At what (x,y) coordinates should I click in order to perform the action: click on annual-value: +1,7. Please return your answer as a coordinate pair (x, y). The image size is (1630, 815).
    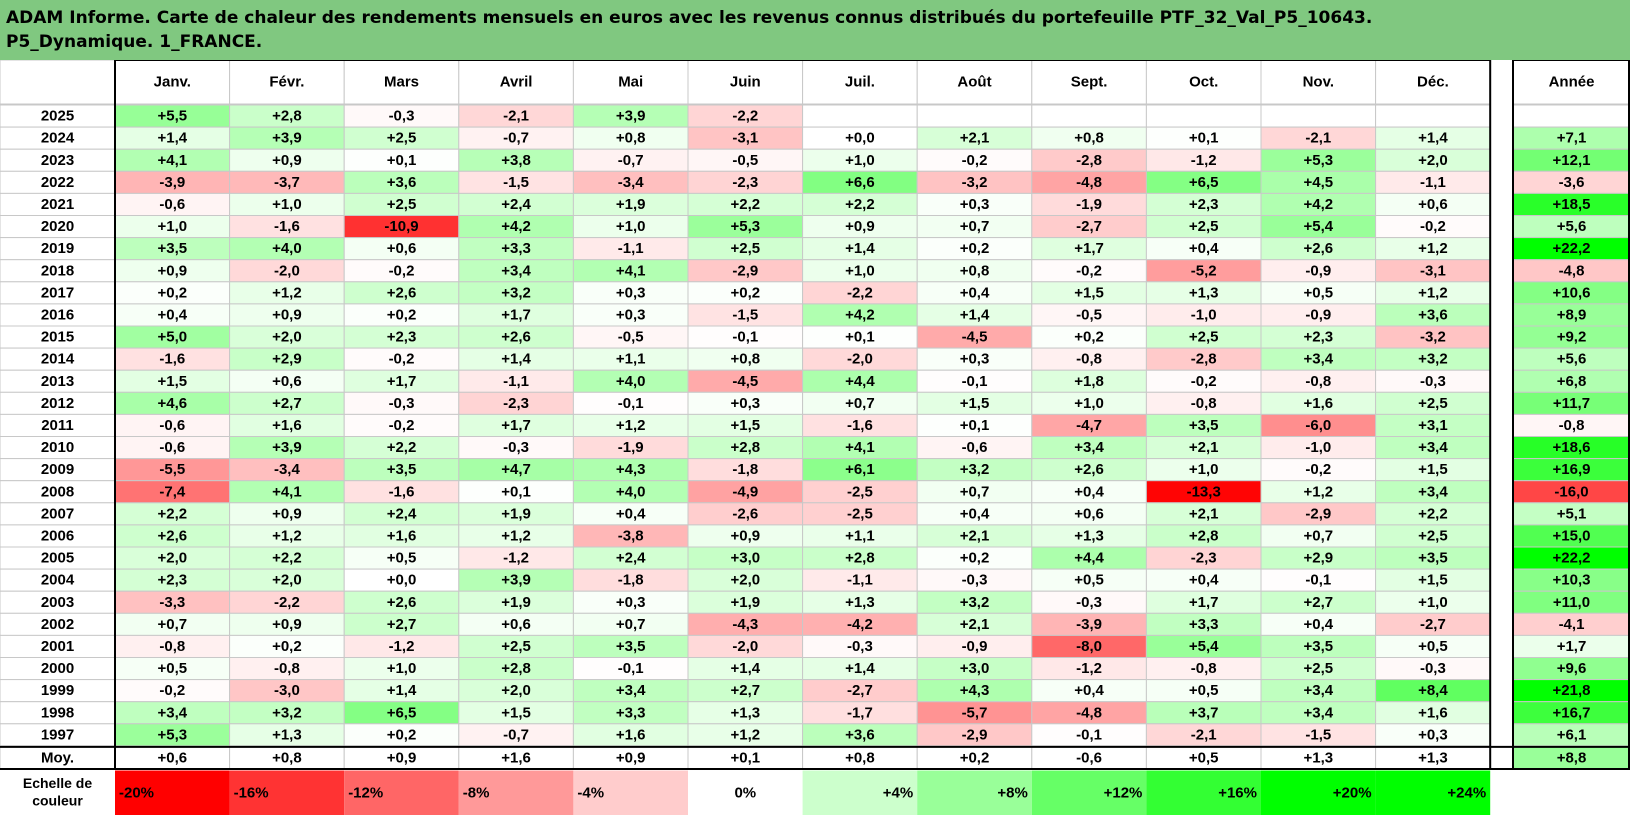
    Looking at the image, I should click on (1572, 646).